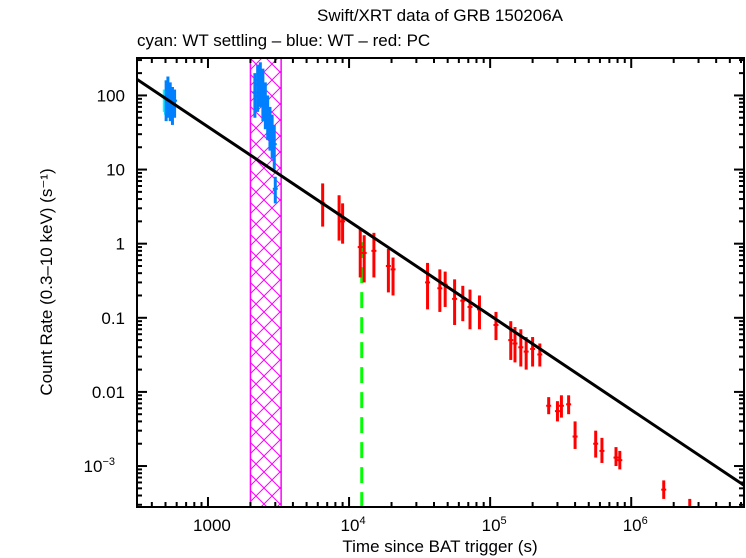 Image resolution: width=746 pixels, height=558 pixels. Describe the element at coordinates (46, 281) in the screenshot. I see `y-axis-label: Count Rate (0.3–10 keV) (s⁻¹)` at that location.